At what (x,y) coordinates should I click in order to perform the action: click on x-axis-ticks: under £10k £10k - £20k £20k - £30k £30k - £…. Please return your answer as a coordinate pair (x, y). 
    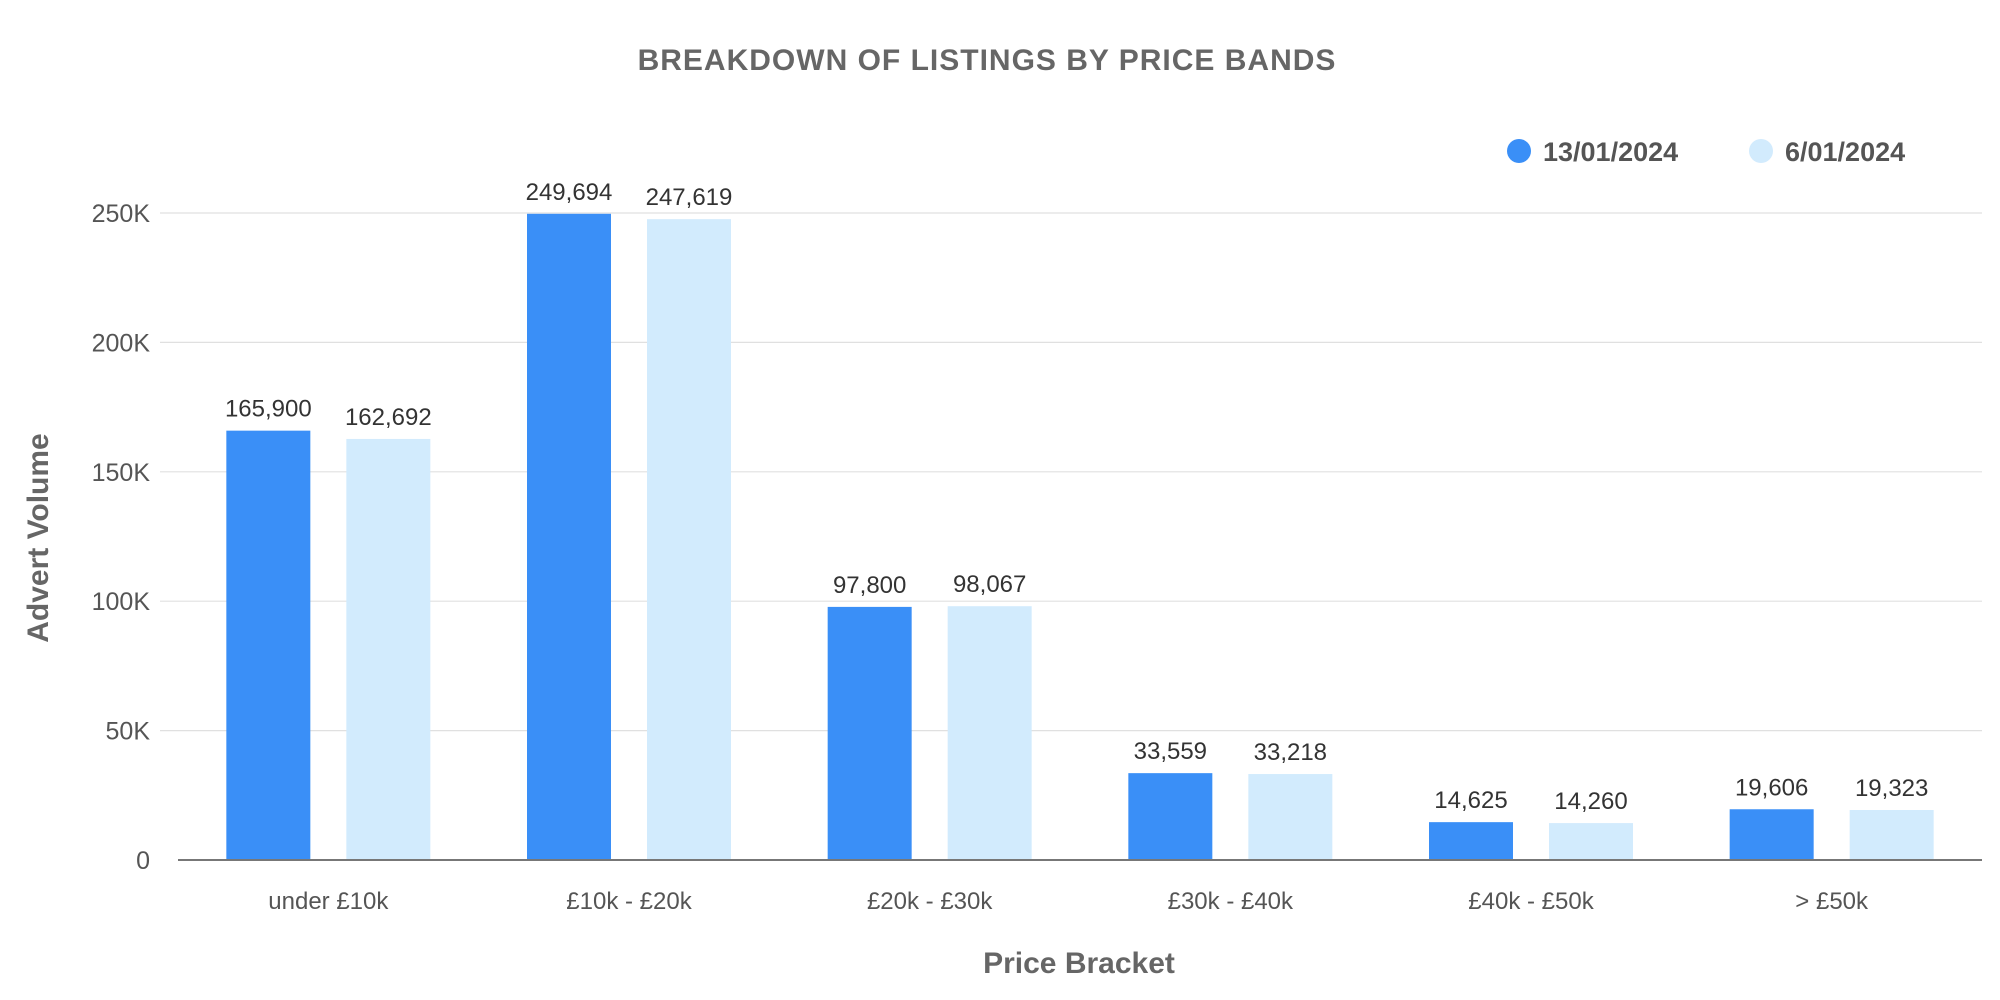
    Looking at the image, I should click on (1068, 901).